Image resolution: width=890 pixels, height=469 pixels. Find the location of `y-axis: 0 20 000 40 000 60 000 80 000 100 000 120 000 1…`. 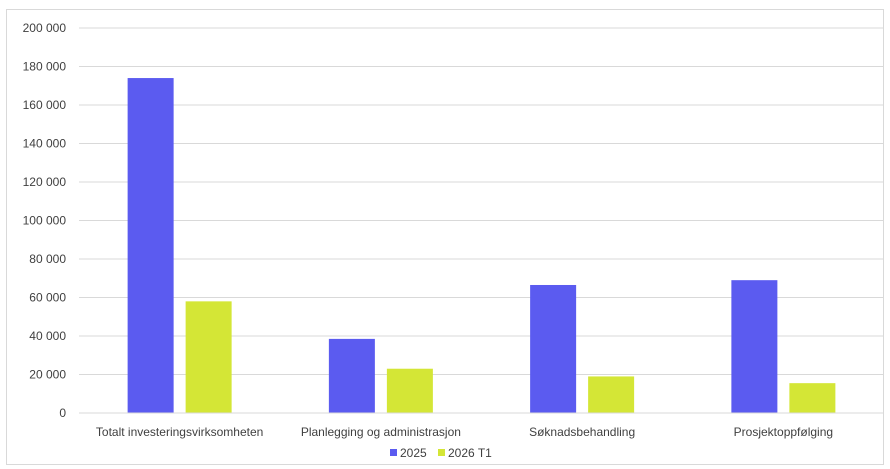

y-axis: 0 20 000 40 000 60 000 80 000 100 000 120 000 1… is located at coordinates (45, 220).